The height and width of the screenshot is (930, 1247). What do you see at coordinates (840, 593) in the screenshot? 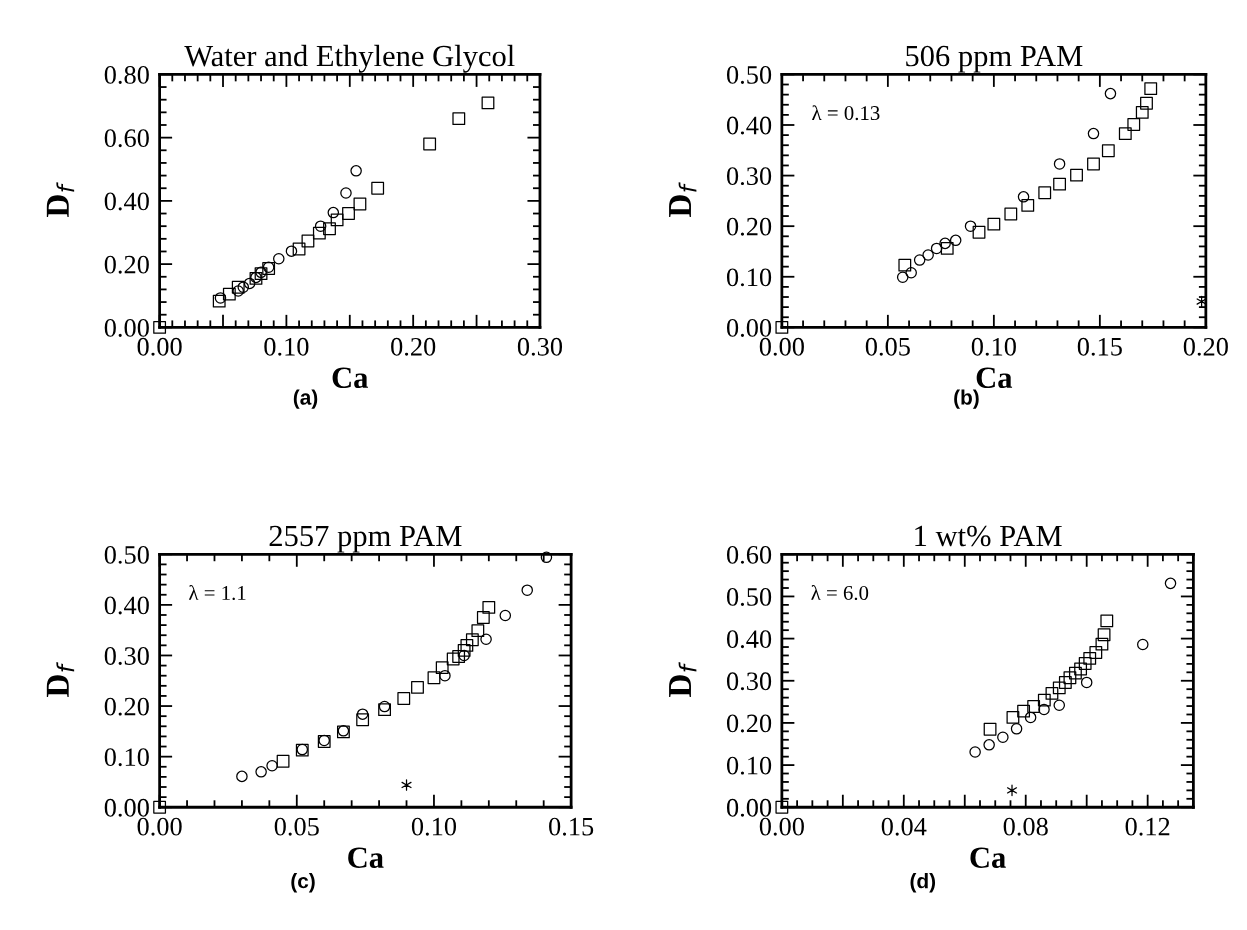
I see `annotation: λ = 6.0` at bounding box center [840, 593].